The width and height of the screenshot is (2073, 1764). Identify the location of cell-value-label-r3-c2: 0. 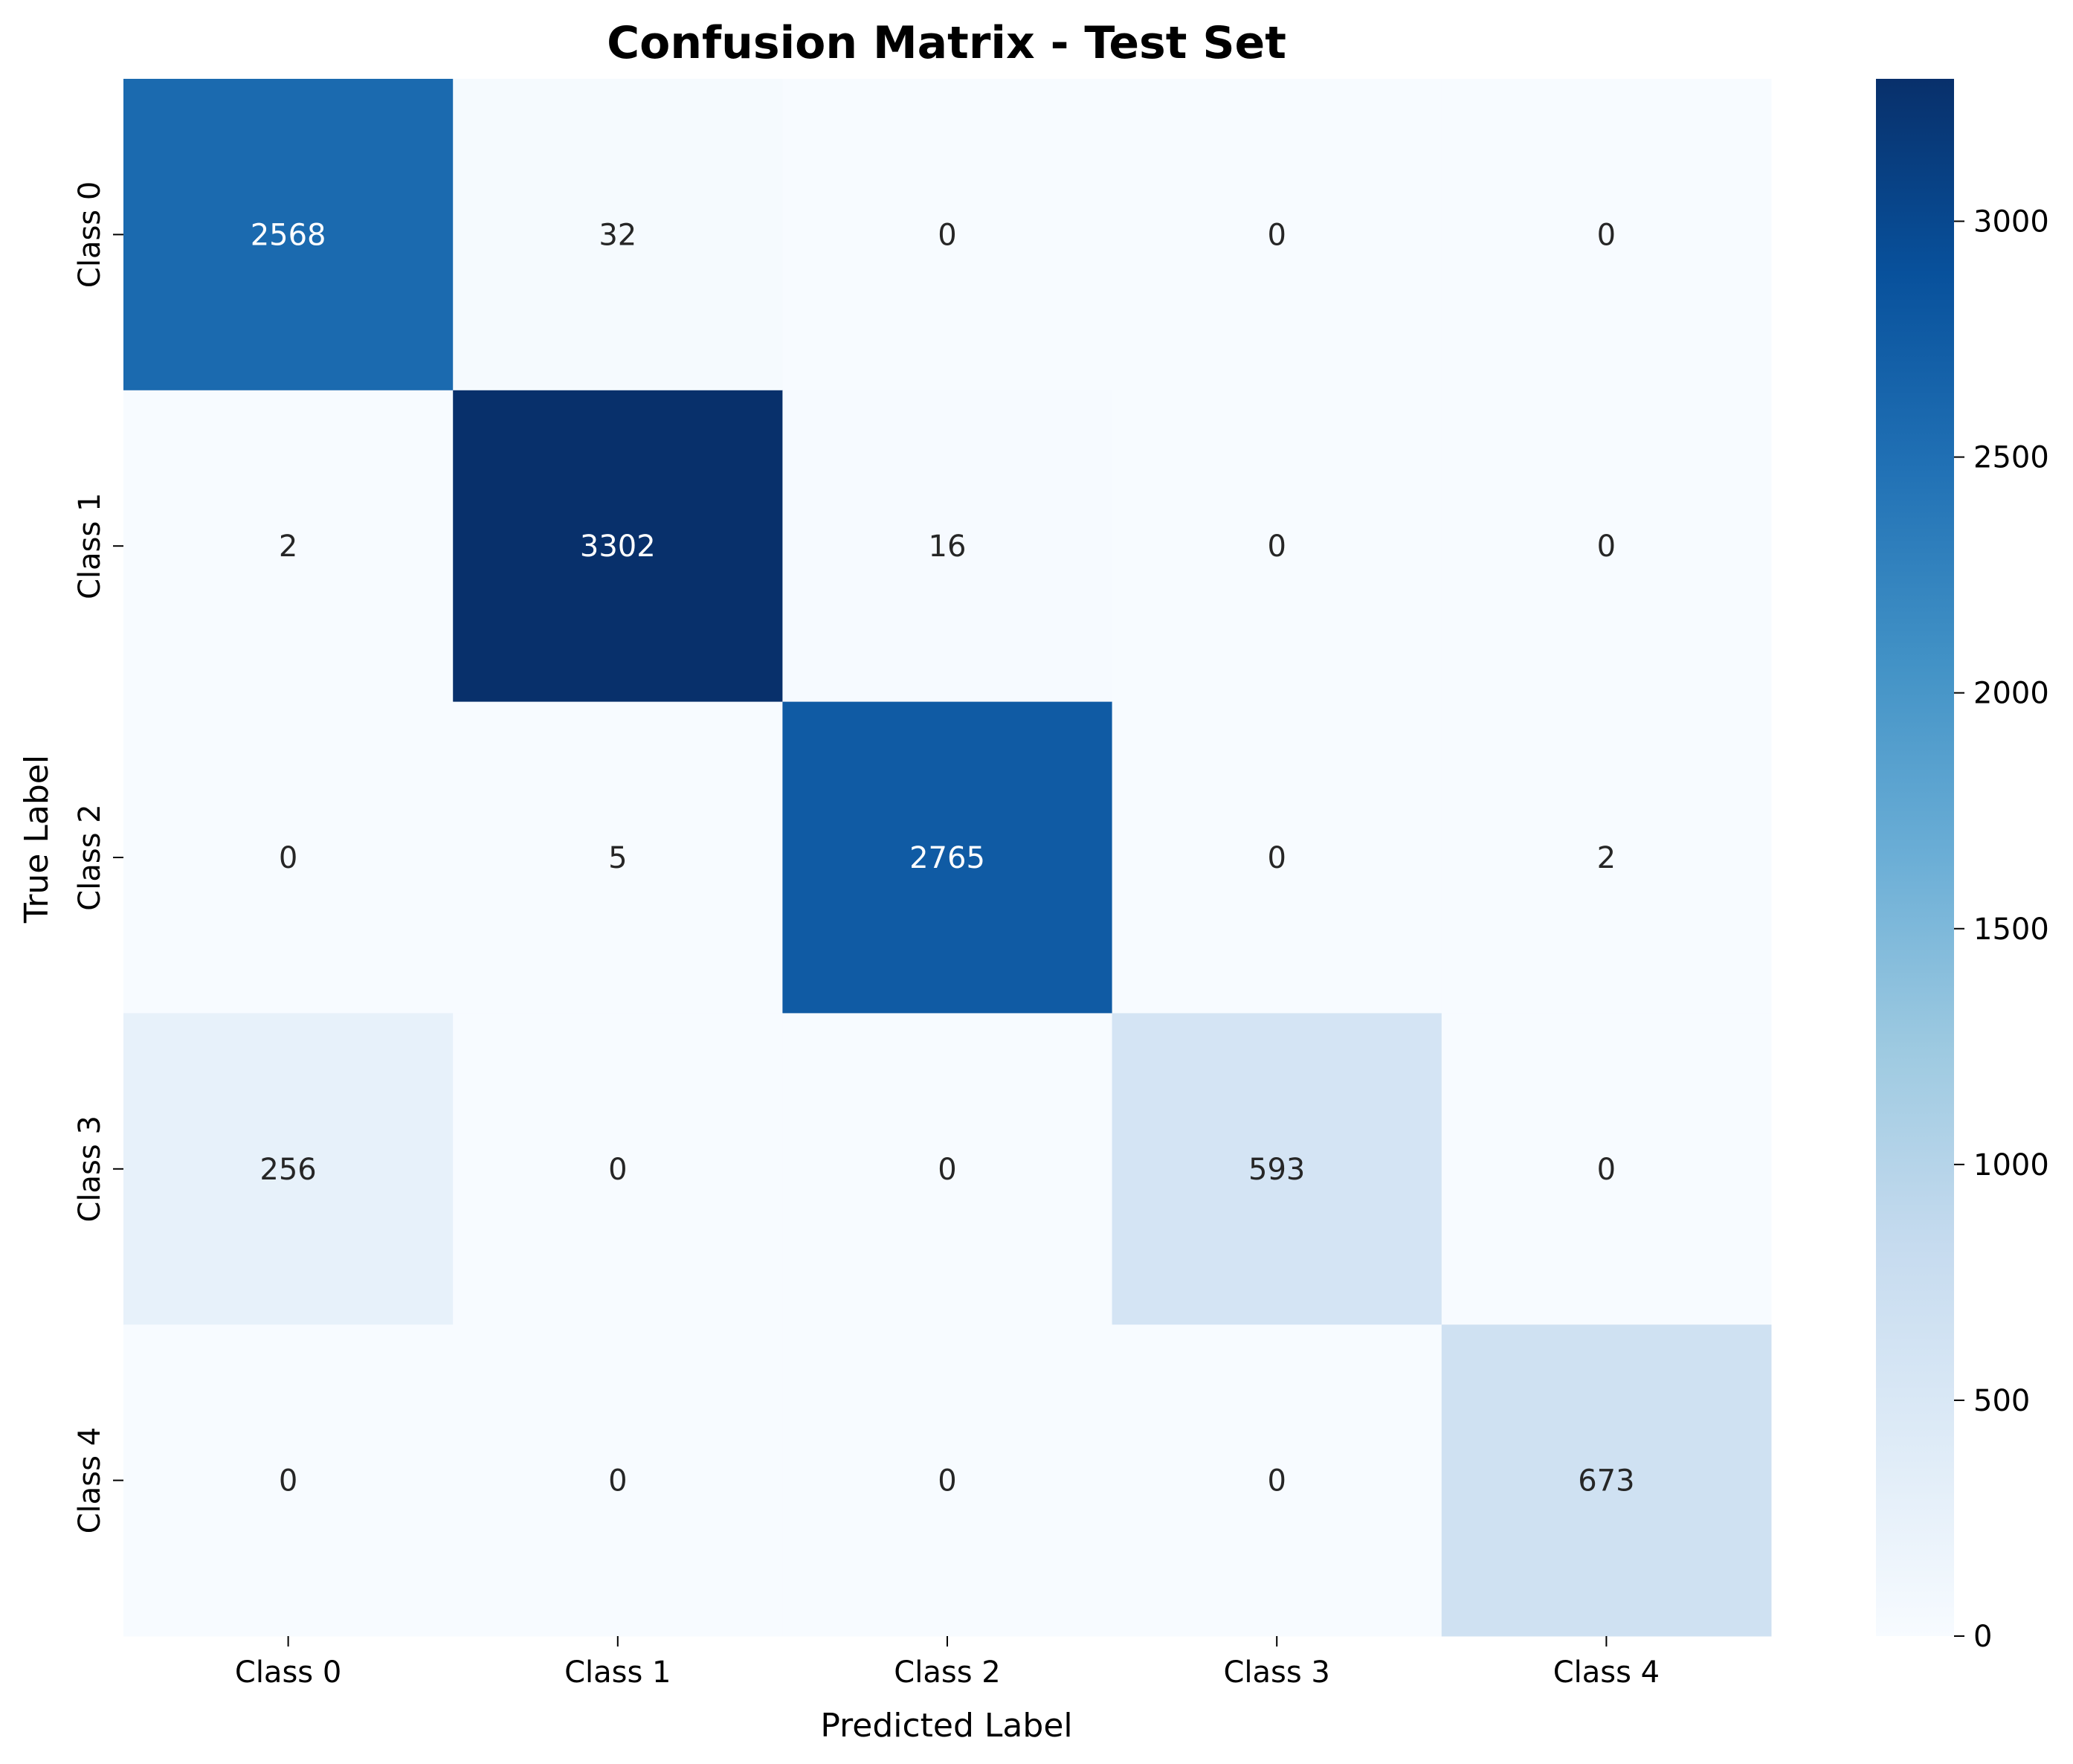
(947, 1170).